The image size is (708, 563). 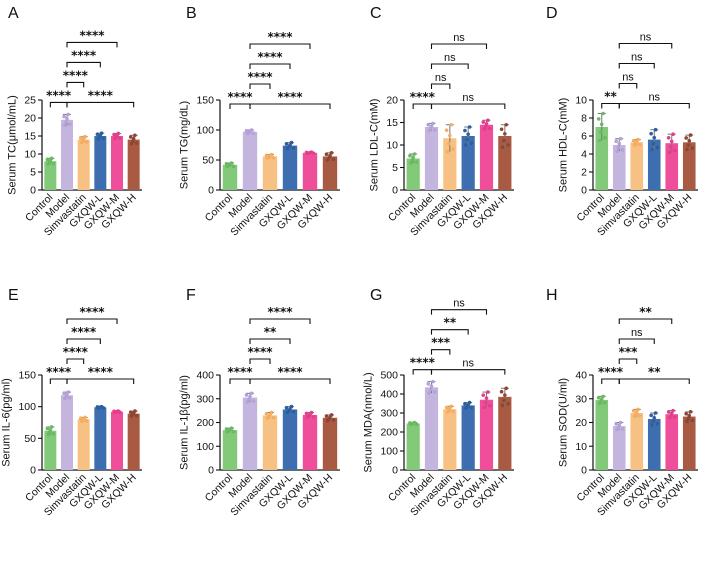 What do you see at coordinates (584, 173) in the screenshot?
I see `y-tick-label: 2` at bounding box center [584, 173].